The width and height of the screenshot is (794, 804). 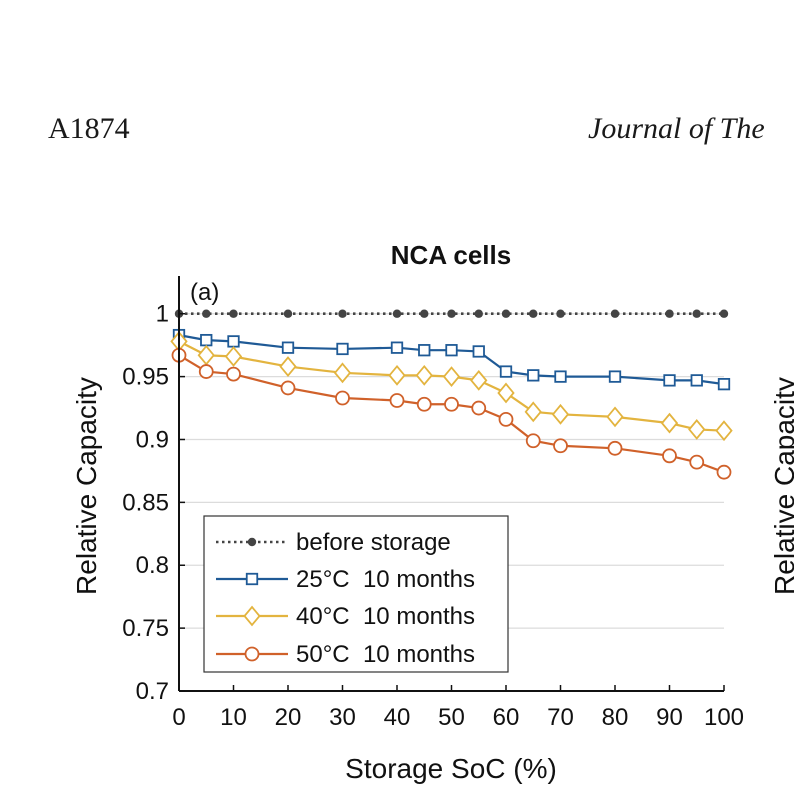 What do you see at coordinates (451, 255) in the screenshot?
I see `chart-title: NCA cells` at bounding box center [451, 255].